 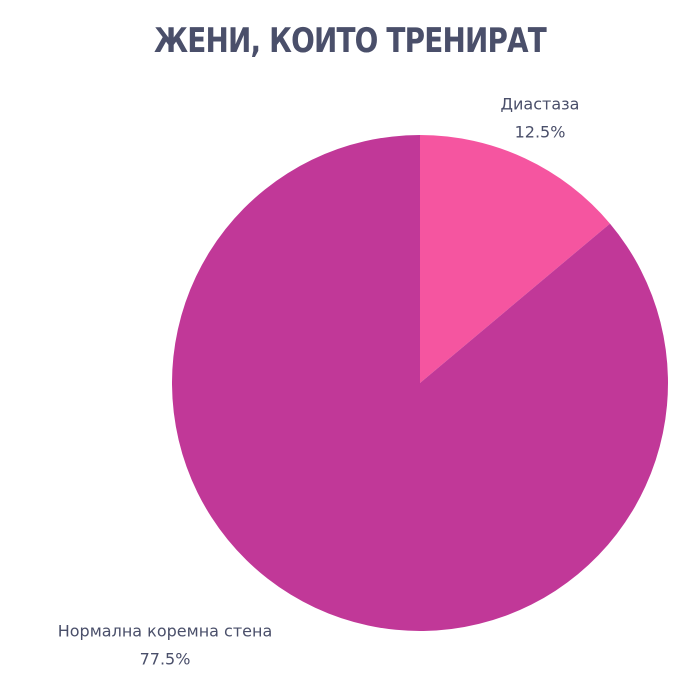 I want to click on slice-label: Нормална коремна стена, so click(x=165, y=631).